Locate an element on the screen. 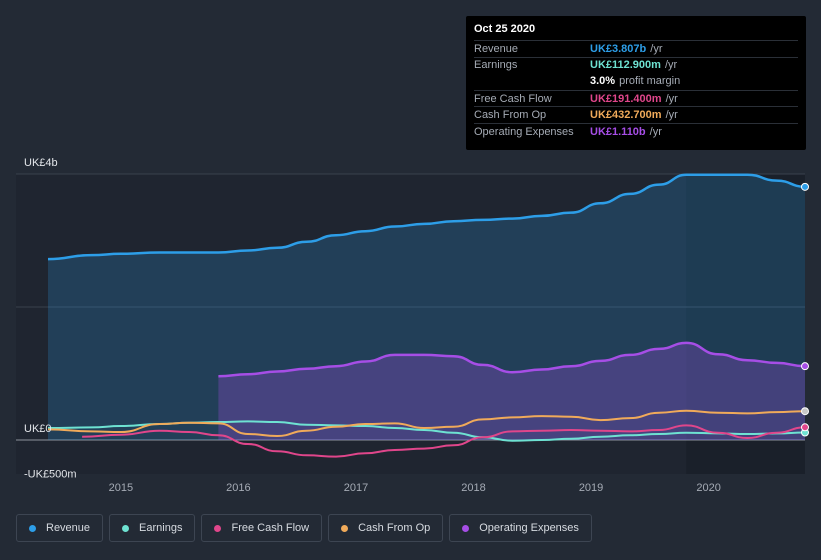  operating-expenses-area is located at coordinates (511, 391).